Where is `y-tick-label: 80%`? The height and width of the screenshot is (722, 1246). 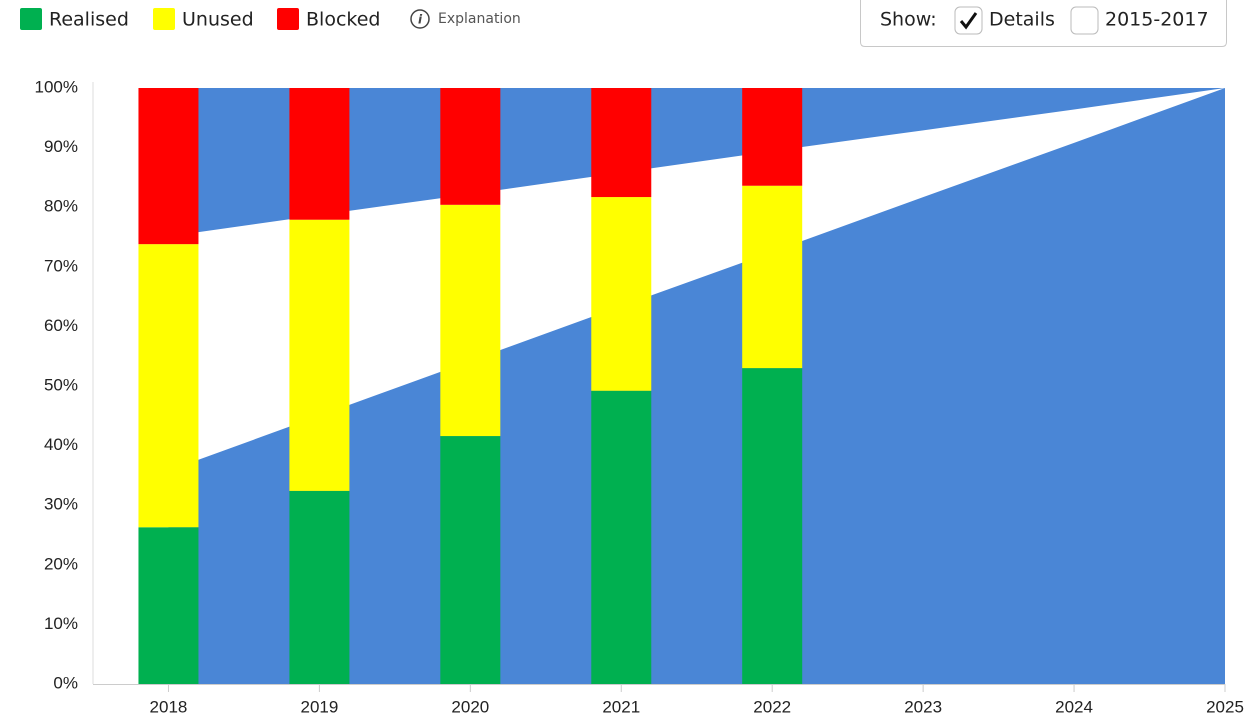 y-tick-label: 80% is located at coordinates (61, 206).